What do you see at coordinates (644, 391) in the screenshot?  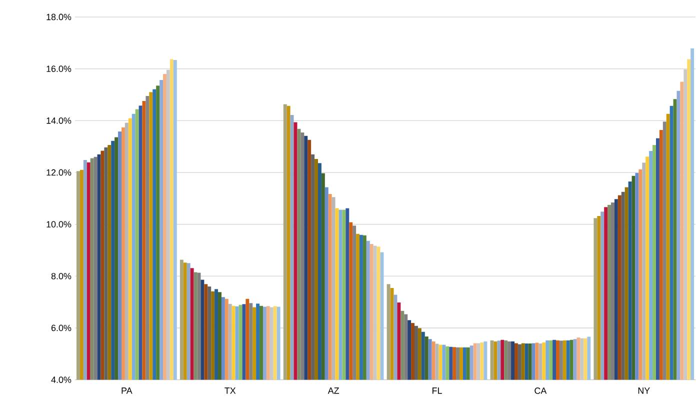 I see `x-tick-label: NY` at bounding box center [644, 391].